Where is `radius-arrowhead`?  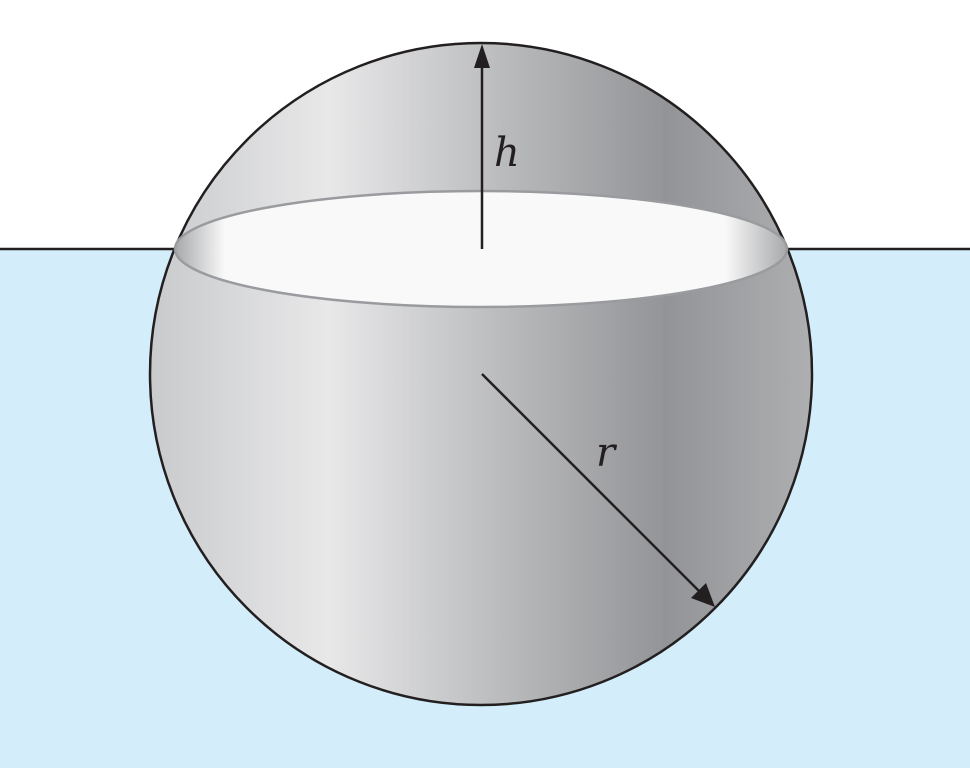
radius-arrowhead is located at coordinates (703, 595).